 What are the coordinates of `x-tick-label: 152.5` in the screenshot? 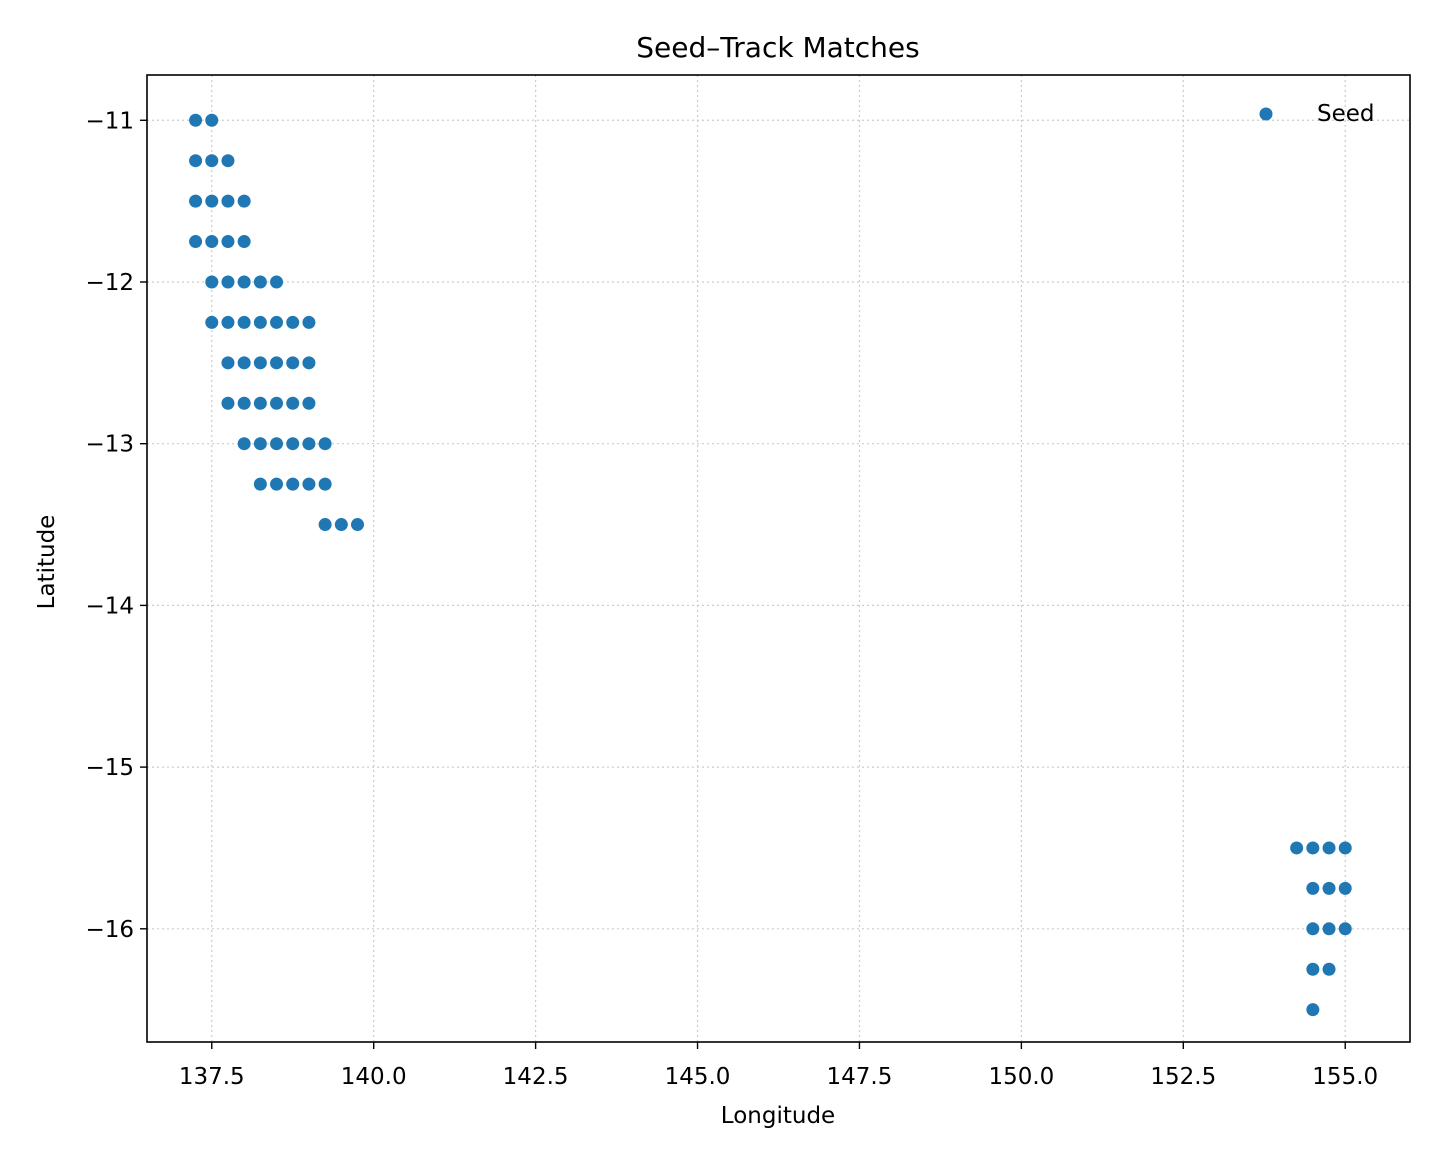 It's located at (1183, 1077).